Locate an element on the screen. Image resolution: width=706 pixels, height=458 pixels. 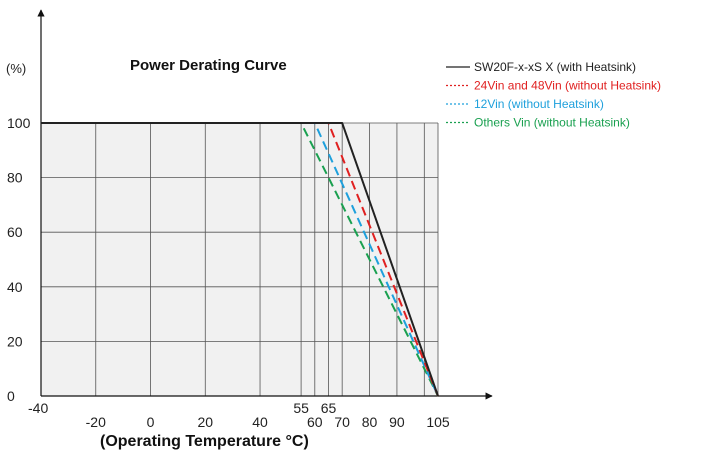
legend-entry: 24Vin and 48Vin (without Heatsink) is located at coordinates (567, 86).